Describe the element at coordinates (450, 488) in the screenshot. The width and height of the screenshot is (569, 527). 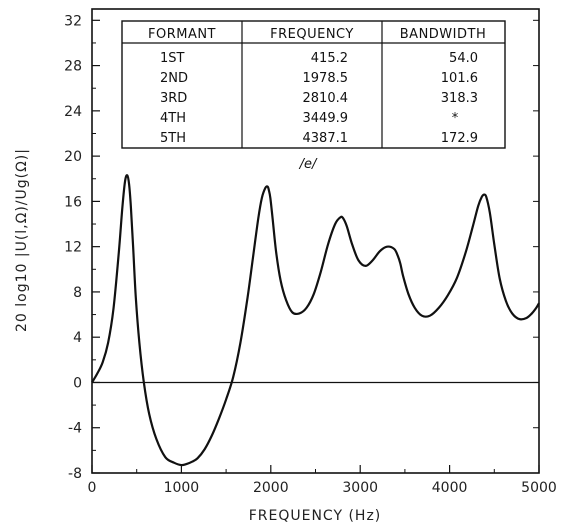
I see `x-tick-label: 4000` at that location.